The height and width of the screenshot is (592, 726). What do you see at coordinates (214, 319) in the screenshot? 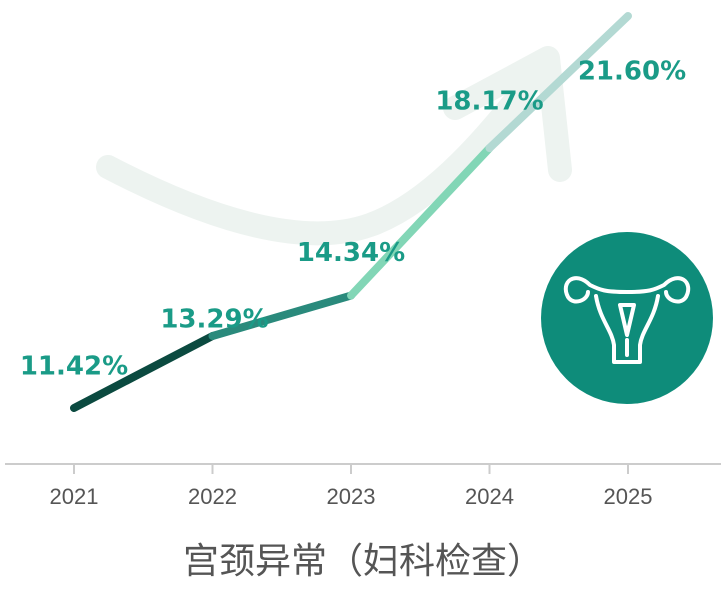
I see `value-label: 13.29%` at bounding box center [214, 319].